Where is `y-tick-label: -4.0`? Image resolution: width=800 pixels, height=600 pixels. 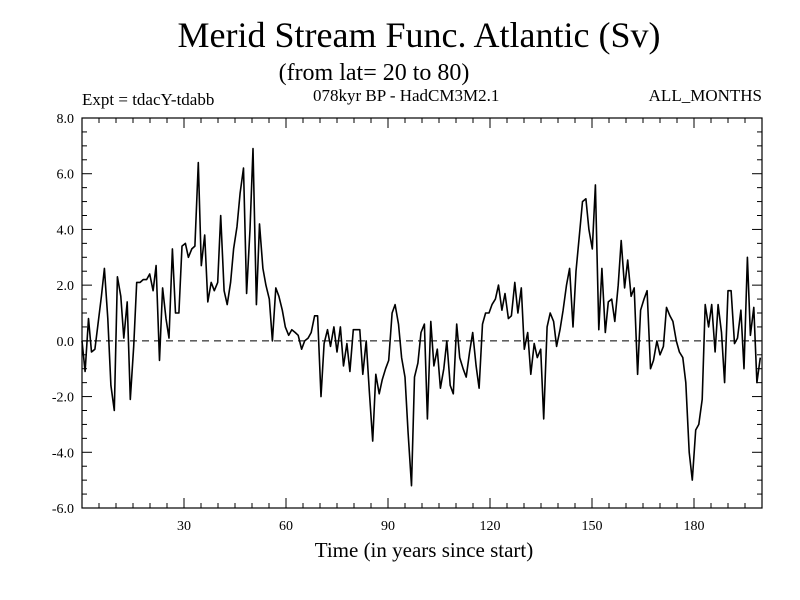
y-tick-label: -4.0 is located at coordinates (63, 453).